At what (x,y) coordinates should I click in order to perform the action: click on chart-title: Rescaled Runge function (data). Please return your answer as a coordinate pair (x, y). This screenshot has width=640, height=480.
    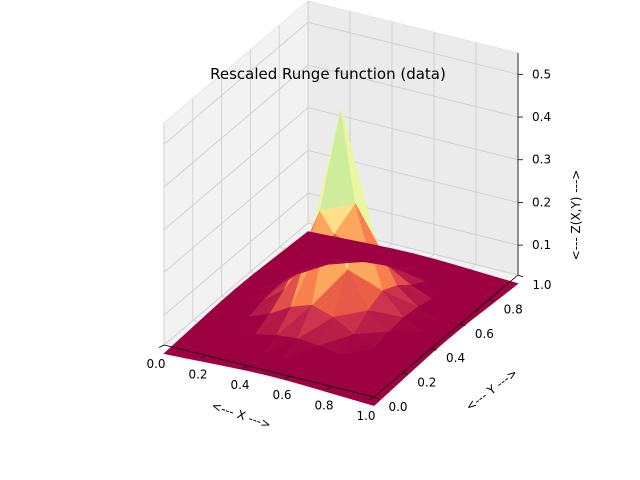
    Looking at the image, I should click on (328, 74).